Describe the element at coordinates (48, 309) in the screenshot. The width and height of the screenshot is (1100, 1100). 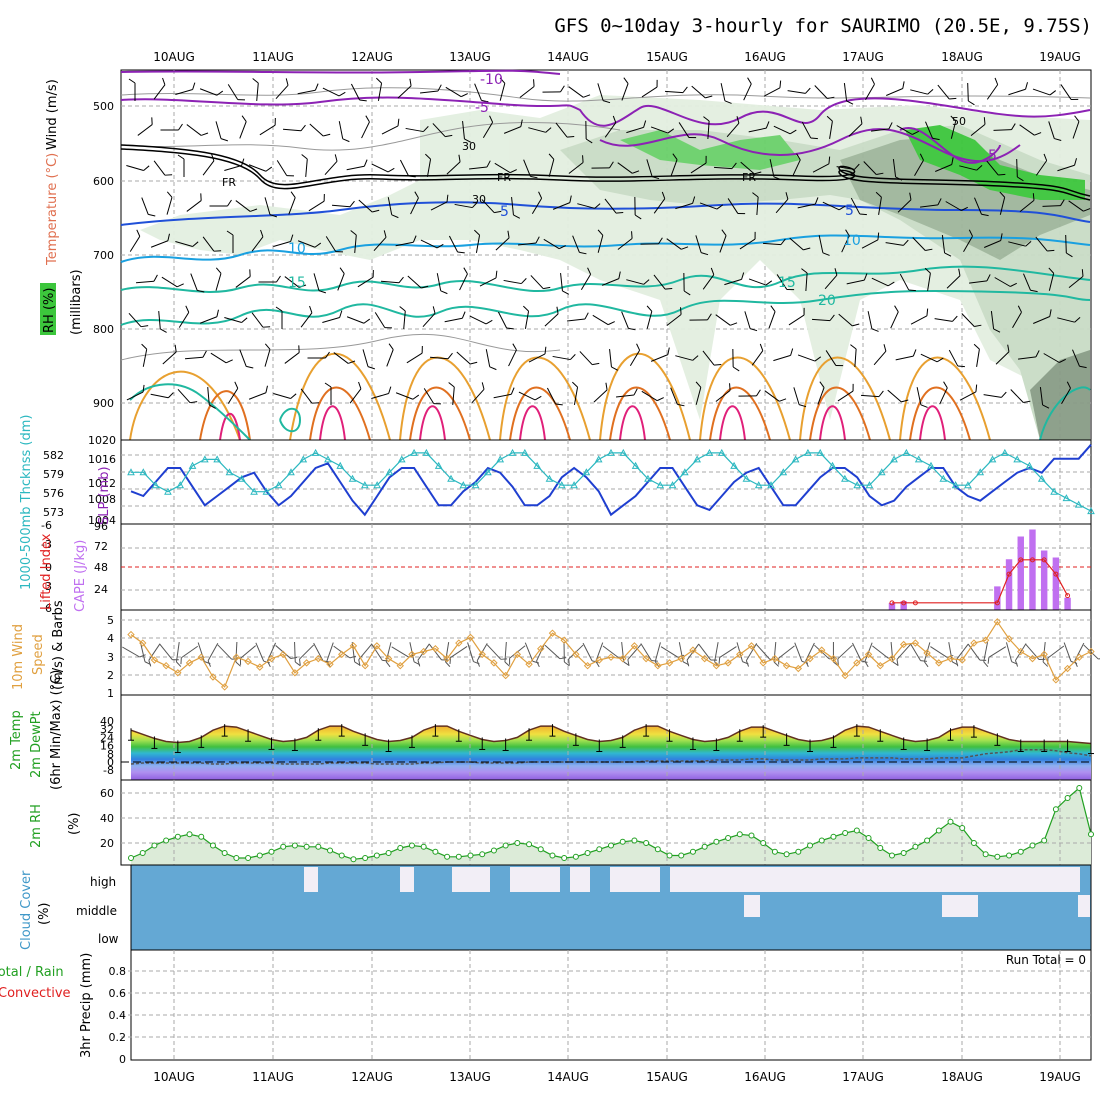
I see `rh-legend-swatch` at that location.